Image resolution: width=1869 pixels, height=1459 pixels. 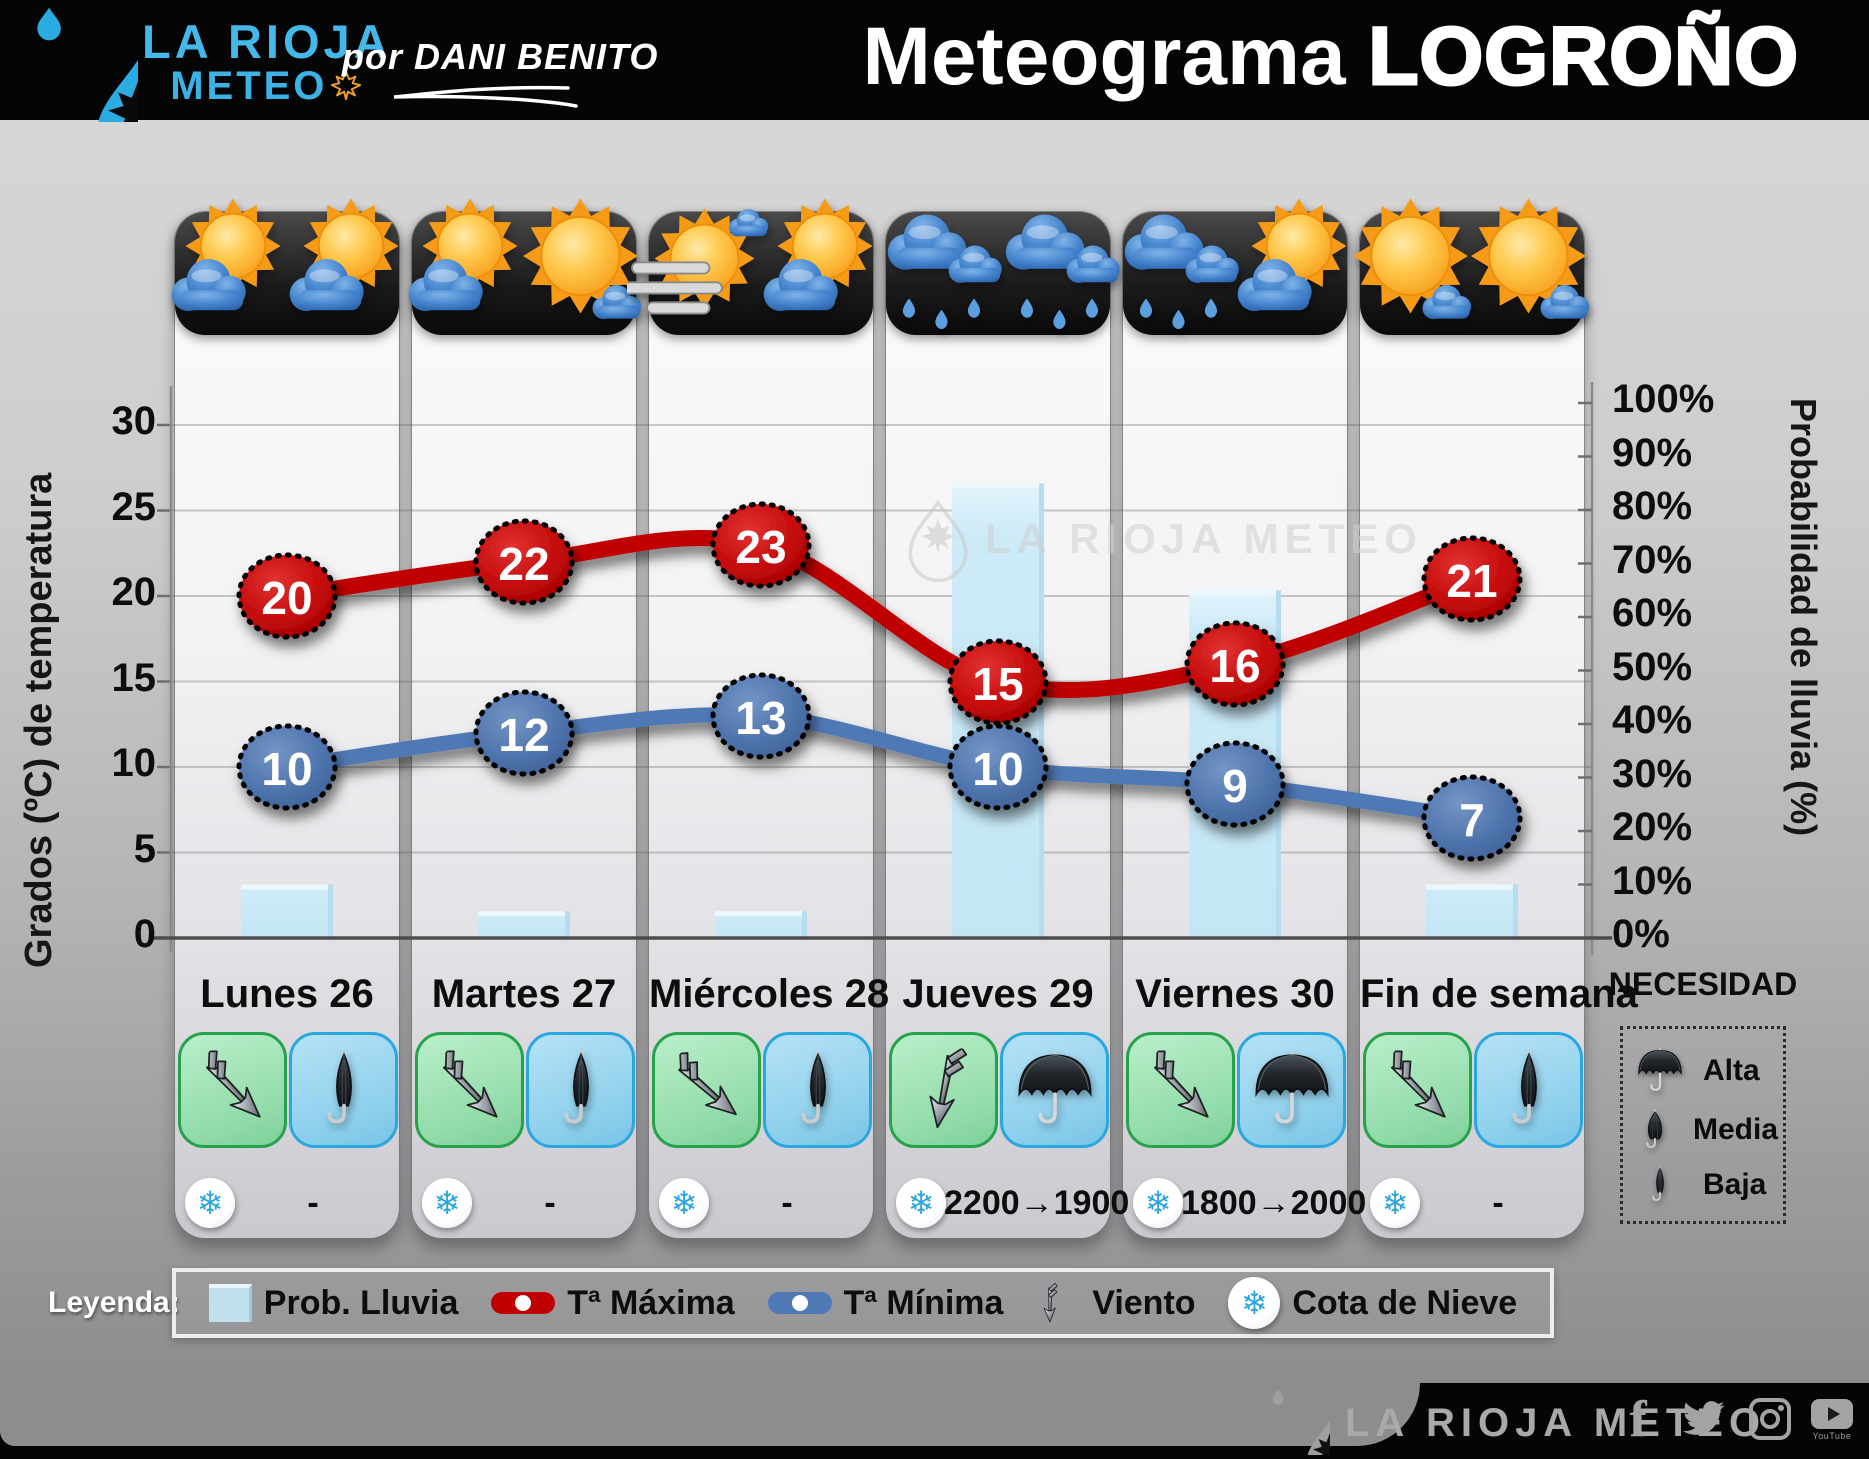 What do you see at coordinates (1235, 994) in the screenshot?
I see `day-label: Viernes 30` at bounding box center [1235, 994].